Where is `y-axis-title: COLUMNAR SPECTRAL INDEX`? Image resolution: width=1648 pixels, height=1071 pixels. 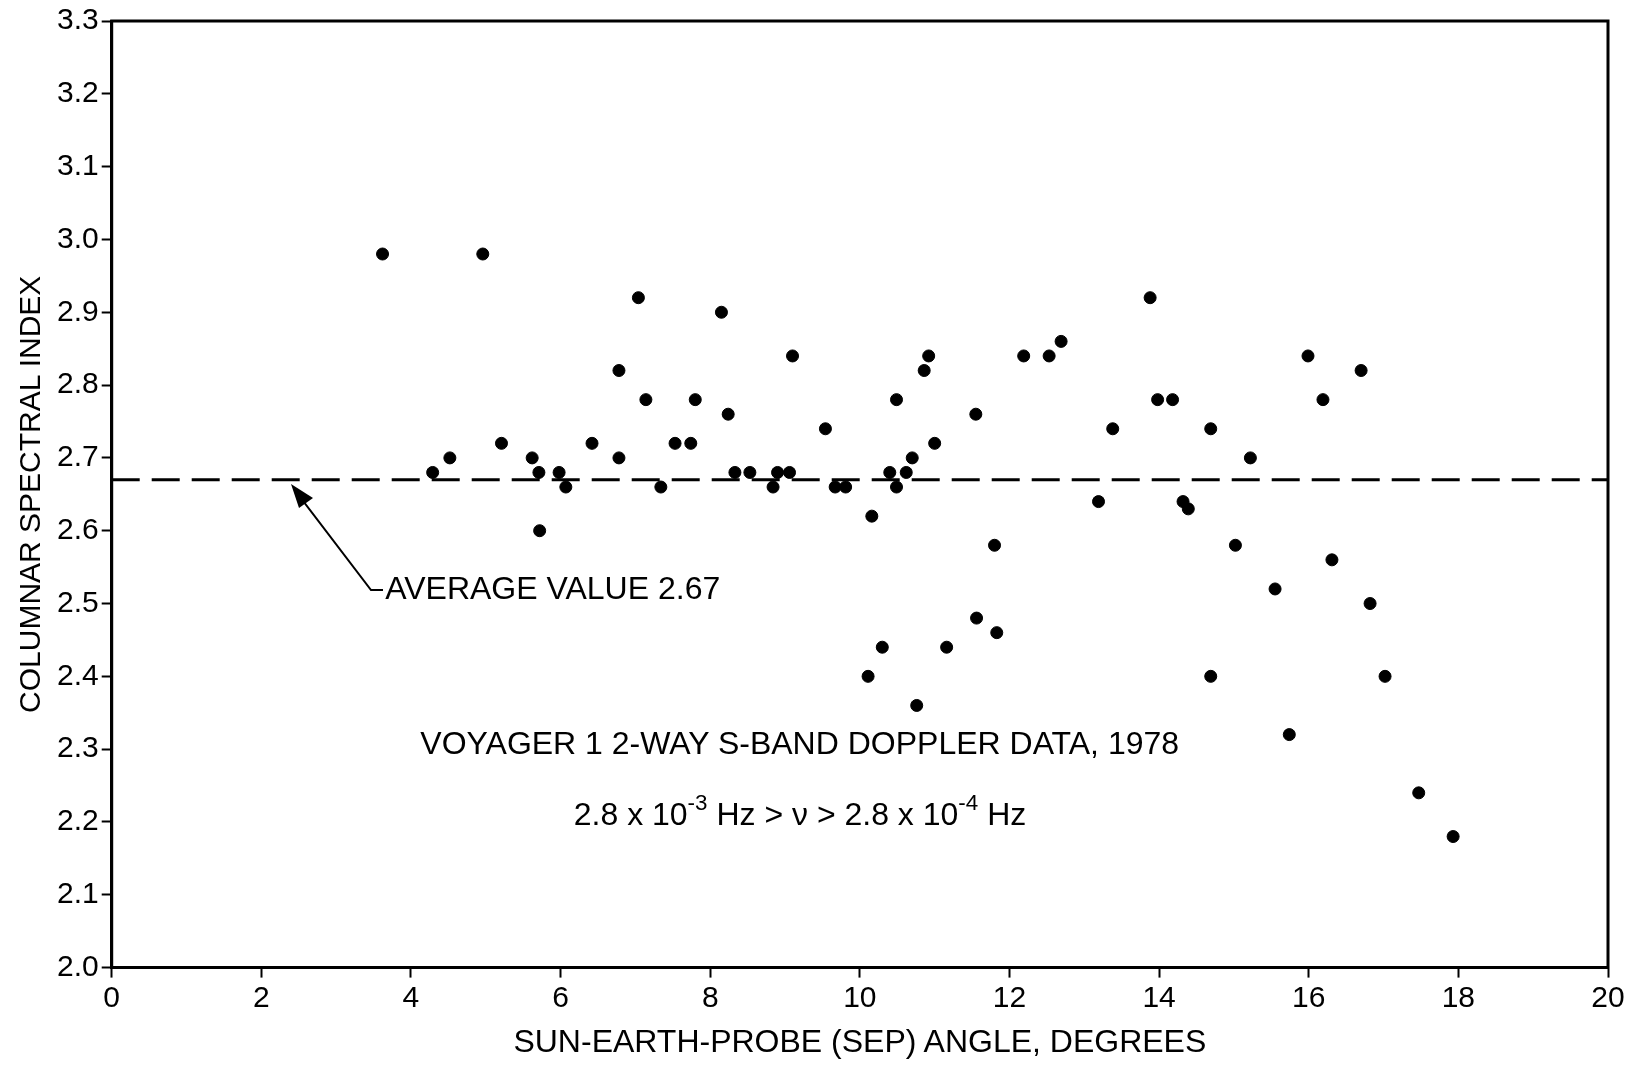
y-axis-title: COLUMNAR SPECTRAL INDEX is located at coordinates (30, 494).